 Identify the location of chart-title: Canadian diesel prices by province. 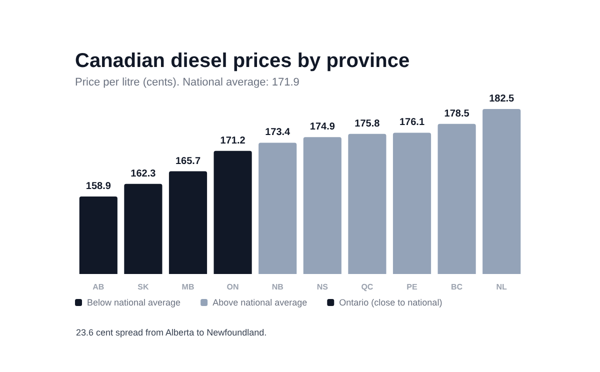
(242, 61).